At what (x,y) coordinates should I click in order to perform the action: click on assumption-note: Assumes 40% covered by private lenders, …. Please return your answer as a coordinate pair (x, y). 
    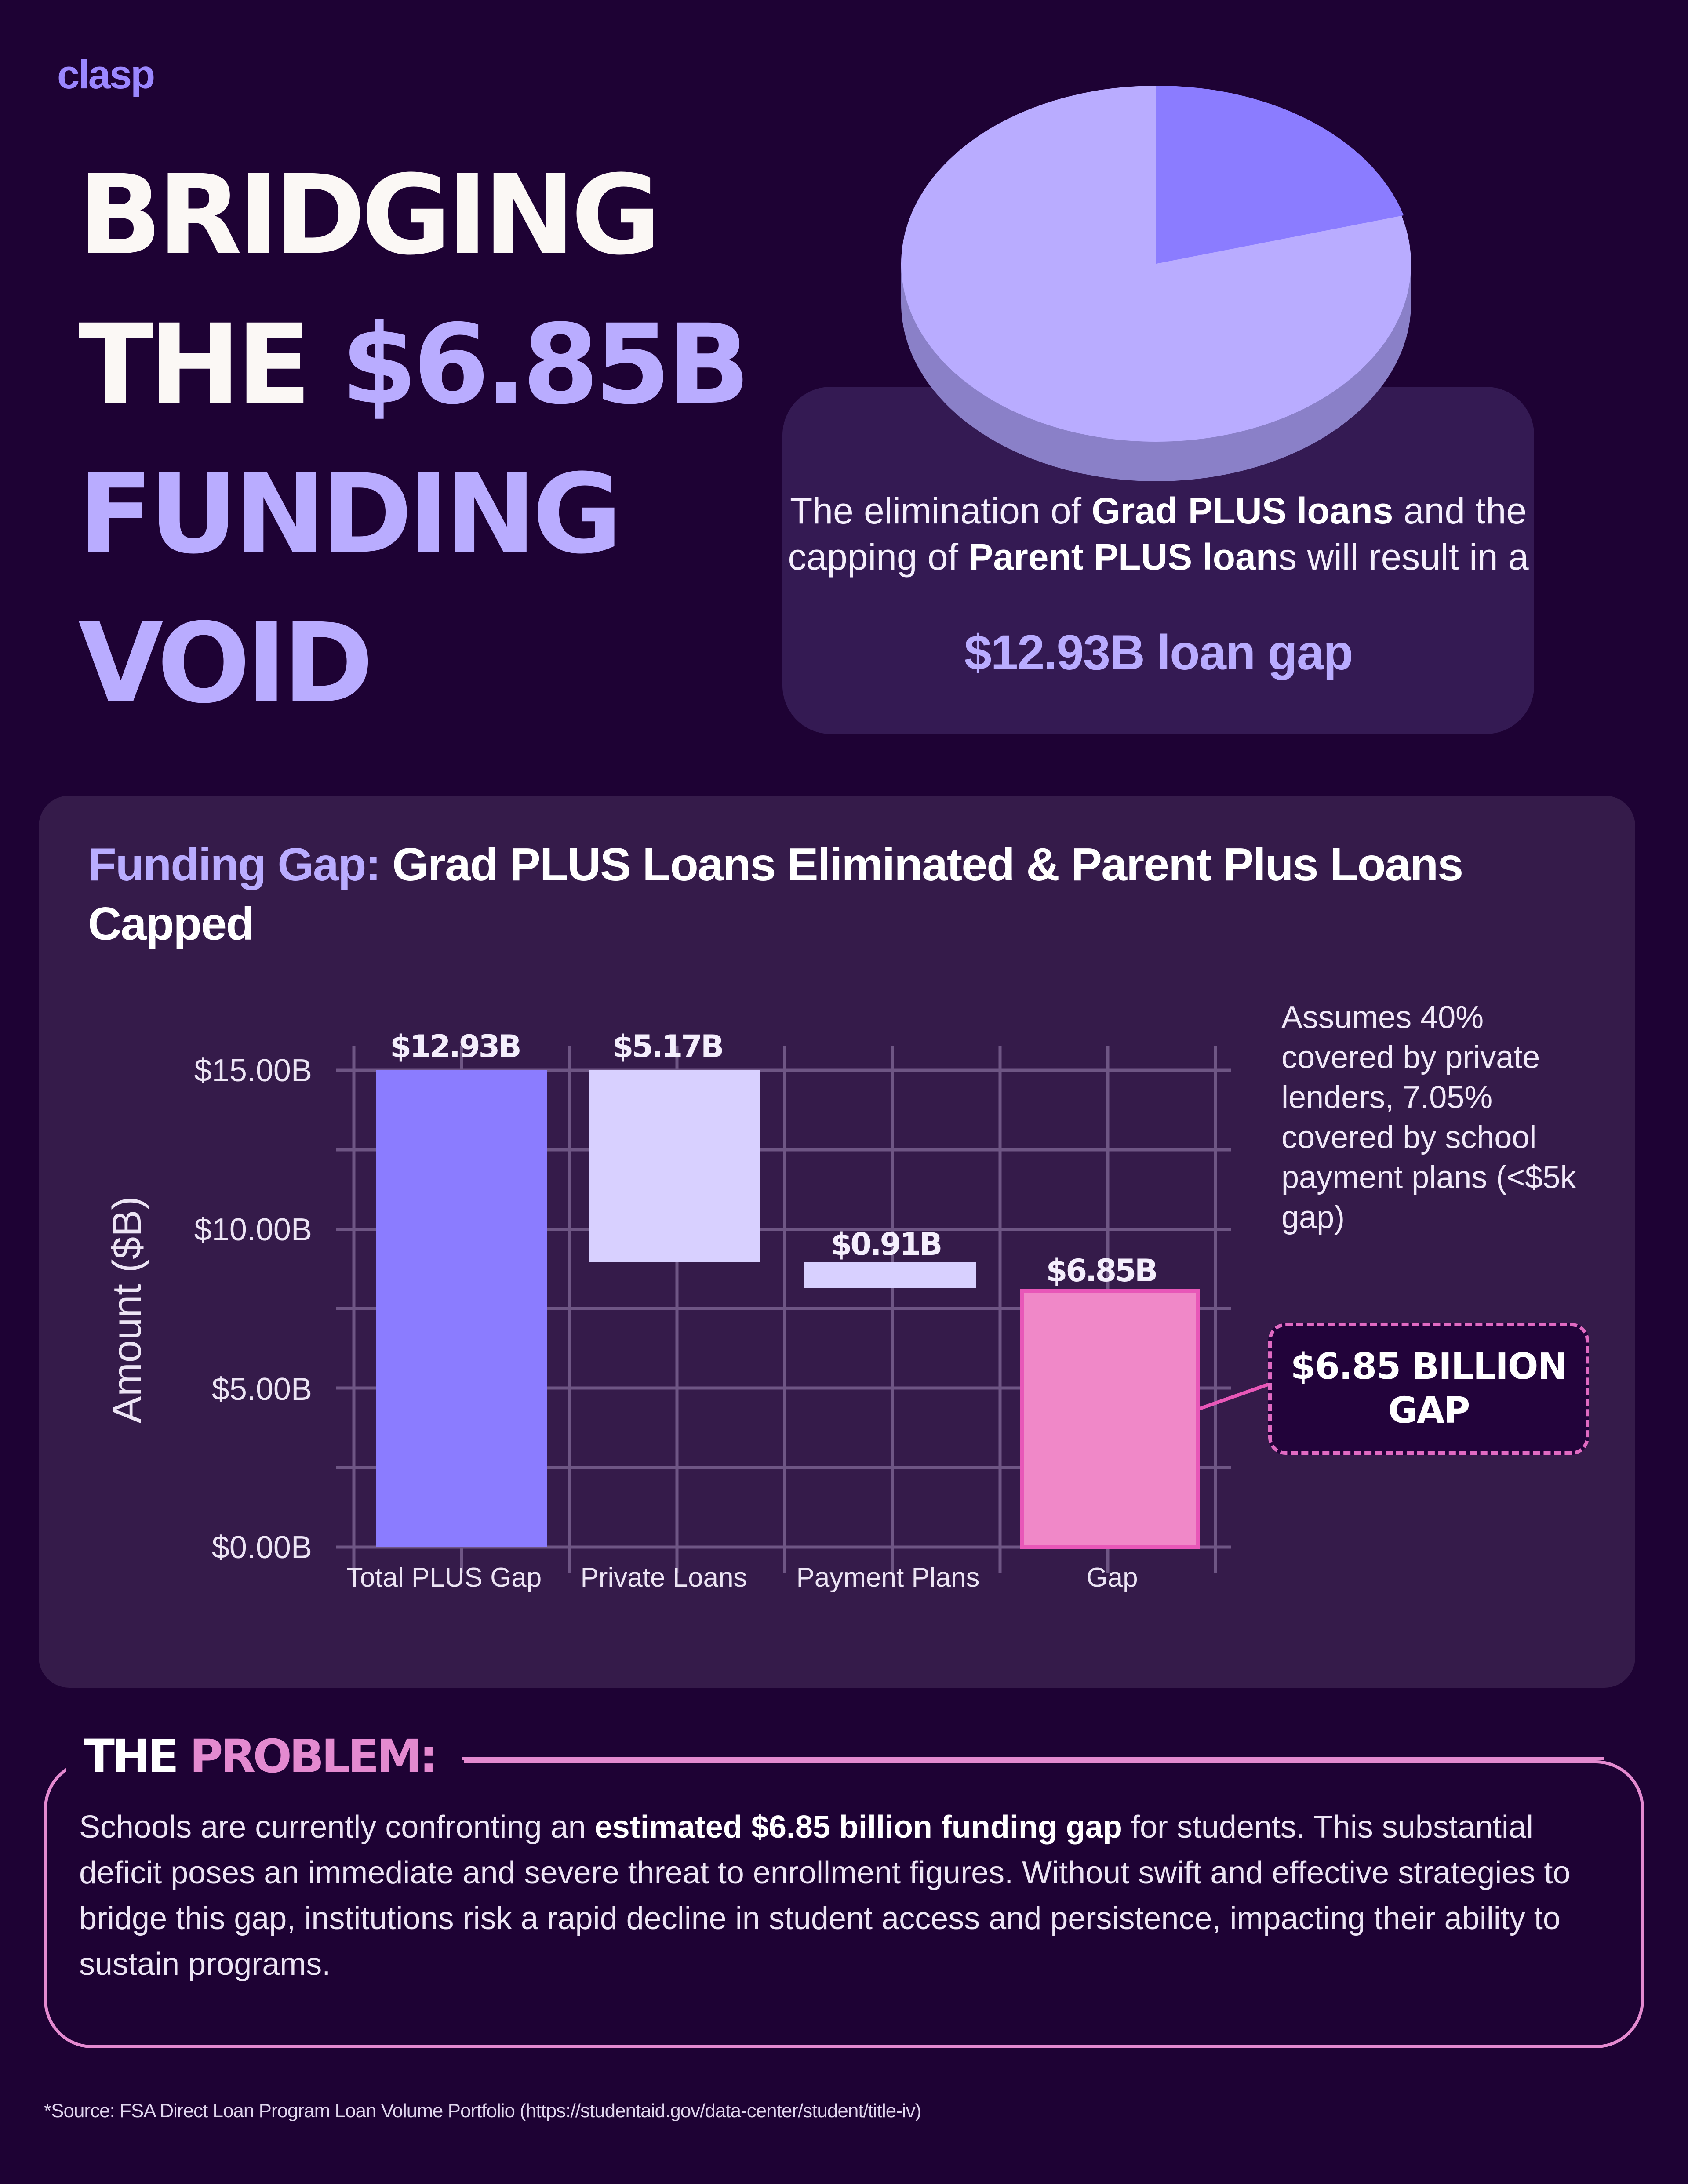
    Looking at the image, I should click on (1428, 1117).